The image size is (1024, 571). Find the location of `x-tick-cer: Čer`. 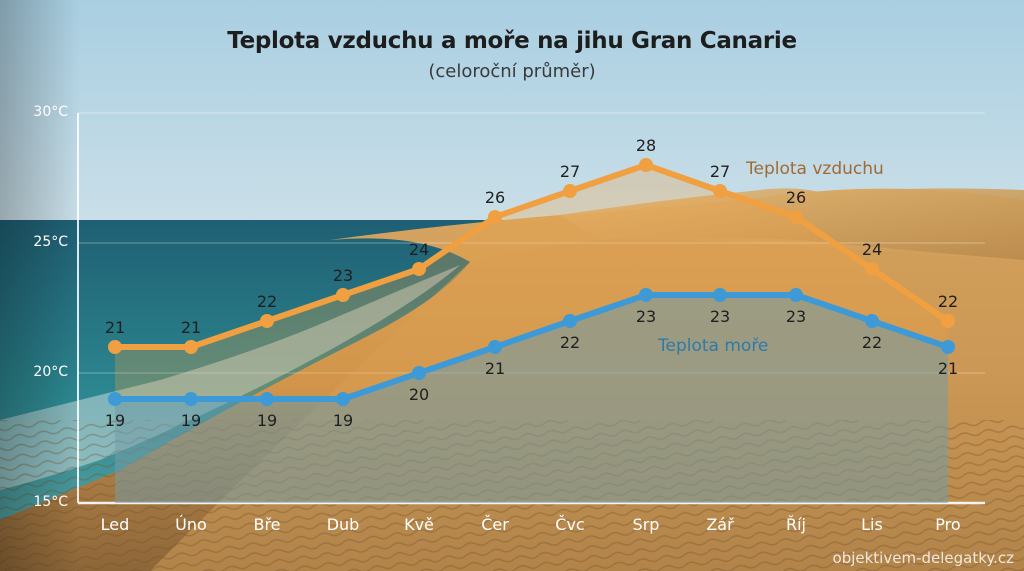

x-tick-cer: Čer is located at coordinates (495, 524).